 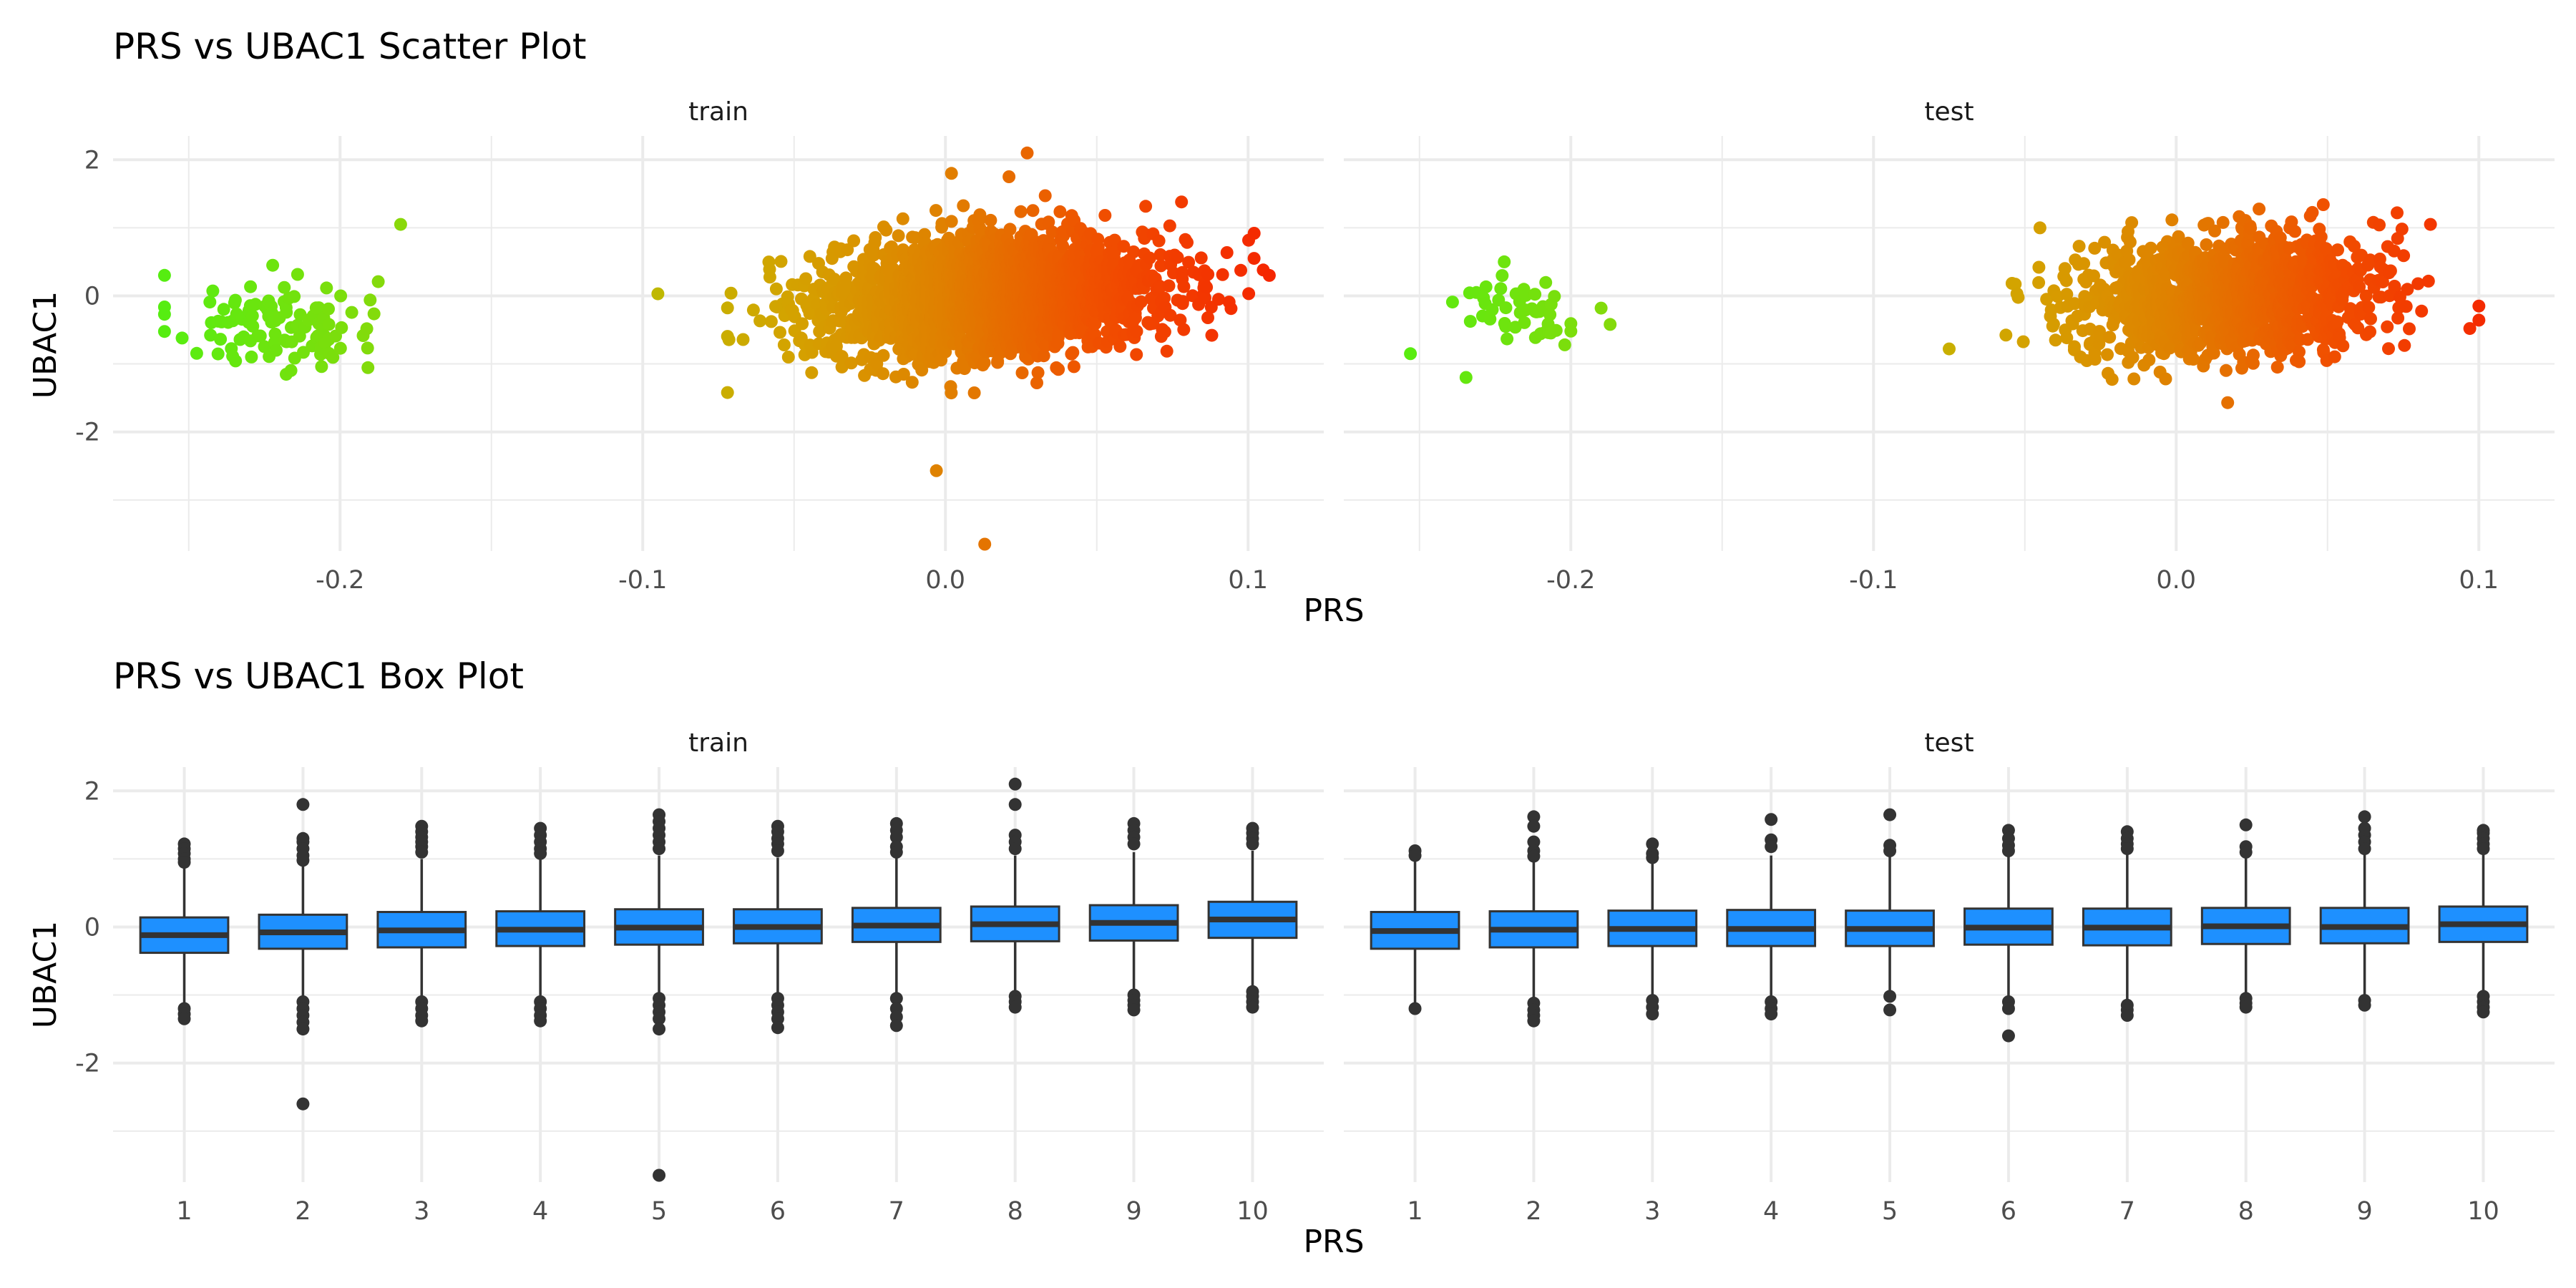 What do you see at coordinates (87, 433) in the screenshot?
I see `y-tick-label: -2` at bounding box center [87, 433].